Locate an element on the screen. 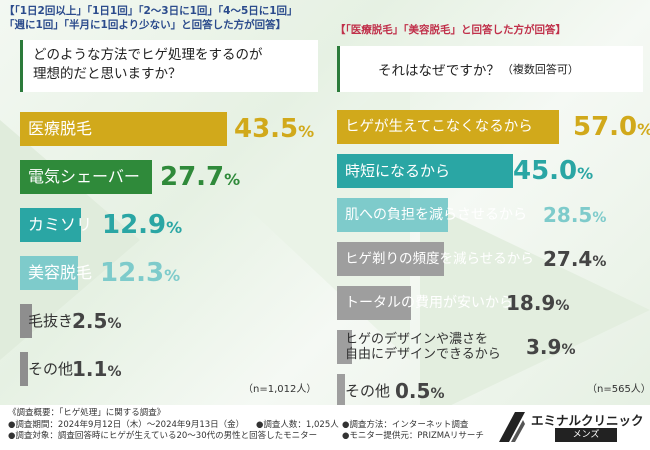 The image size is (650, 450). left-condition-line: 【「1日2回以上」「1日1回」「2〜3日に1回」「4〜5日に1回」 is located at coordinates (151, 11).